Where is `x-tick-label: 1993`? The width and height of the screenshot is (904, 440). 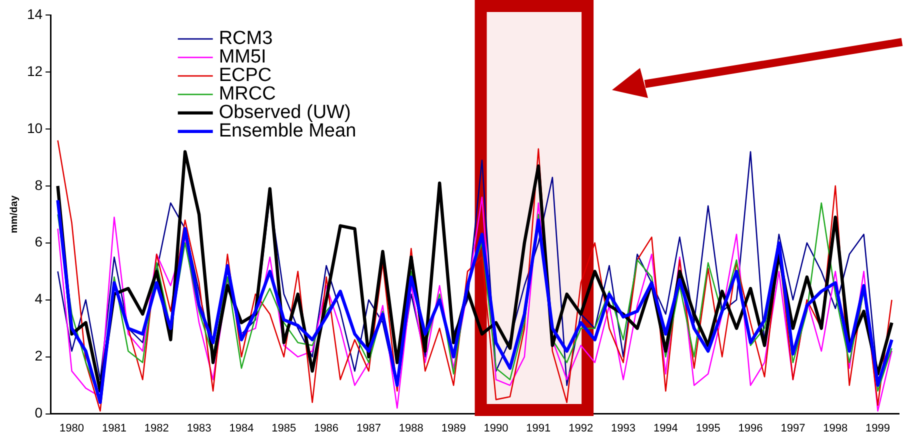
x-tick-label: 1993 is located at coordinates (623, 428).